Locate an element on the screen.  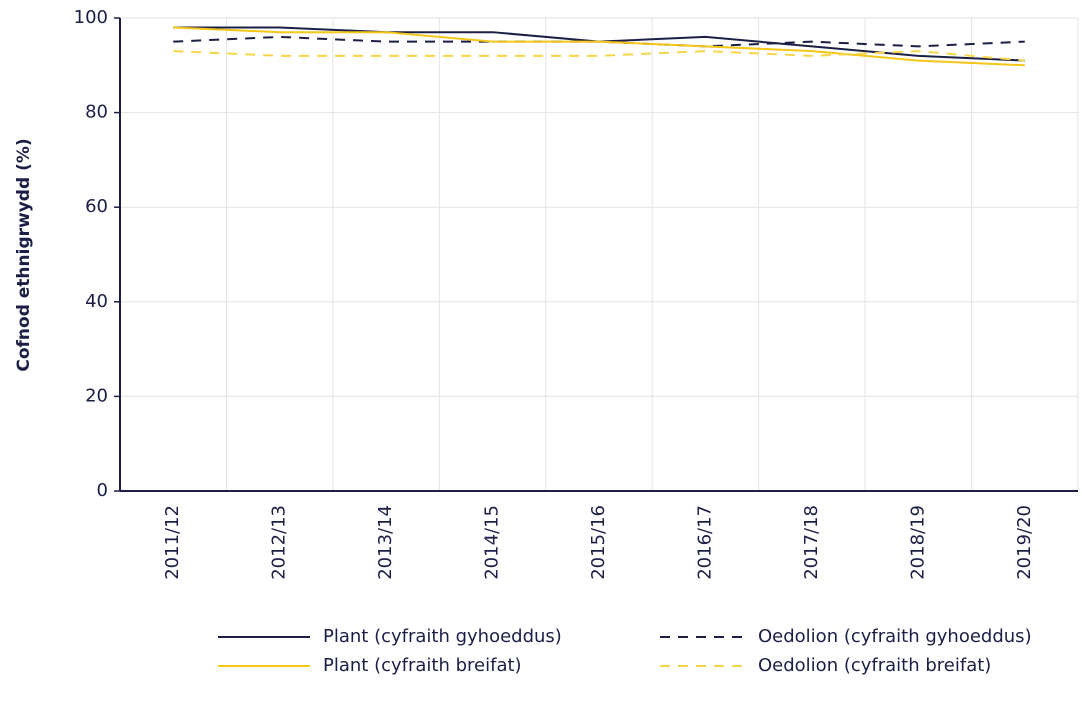
legend-label: Oedolion (cyfraith breifat) is located at coordinates (874, 665).